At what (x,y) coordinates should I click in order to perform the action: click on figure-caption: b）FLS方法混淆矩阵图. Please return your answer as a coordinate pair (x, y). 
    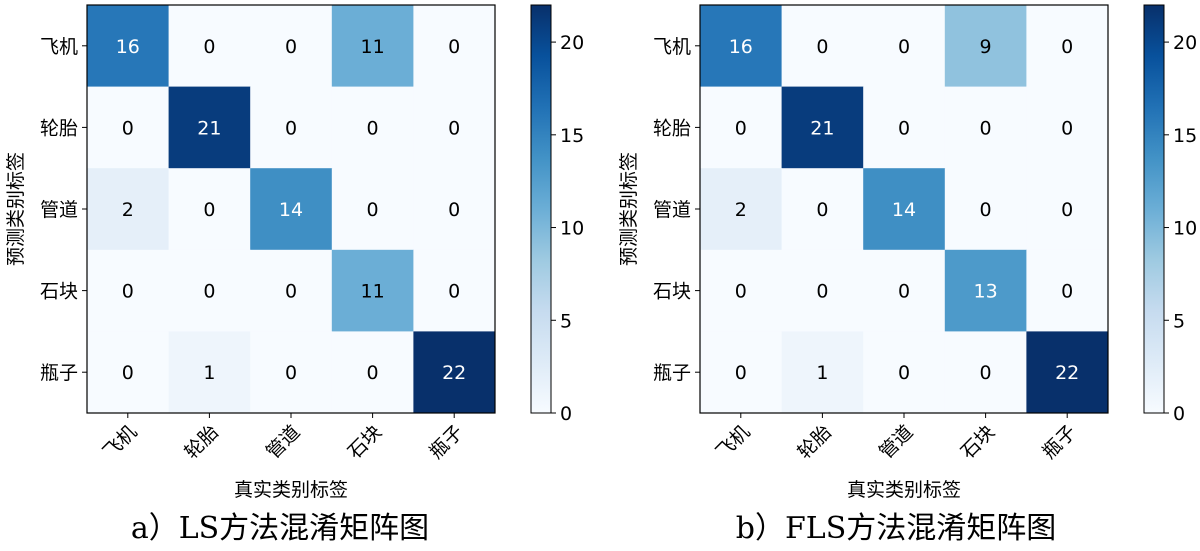
    Looking at the image, I should click on (896, 528).